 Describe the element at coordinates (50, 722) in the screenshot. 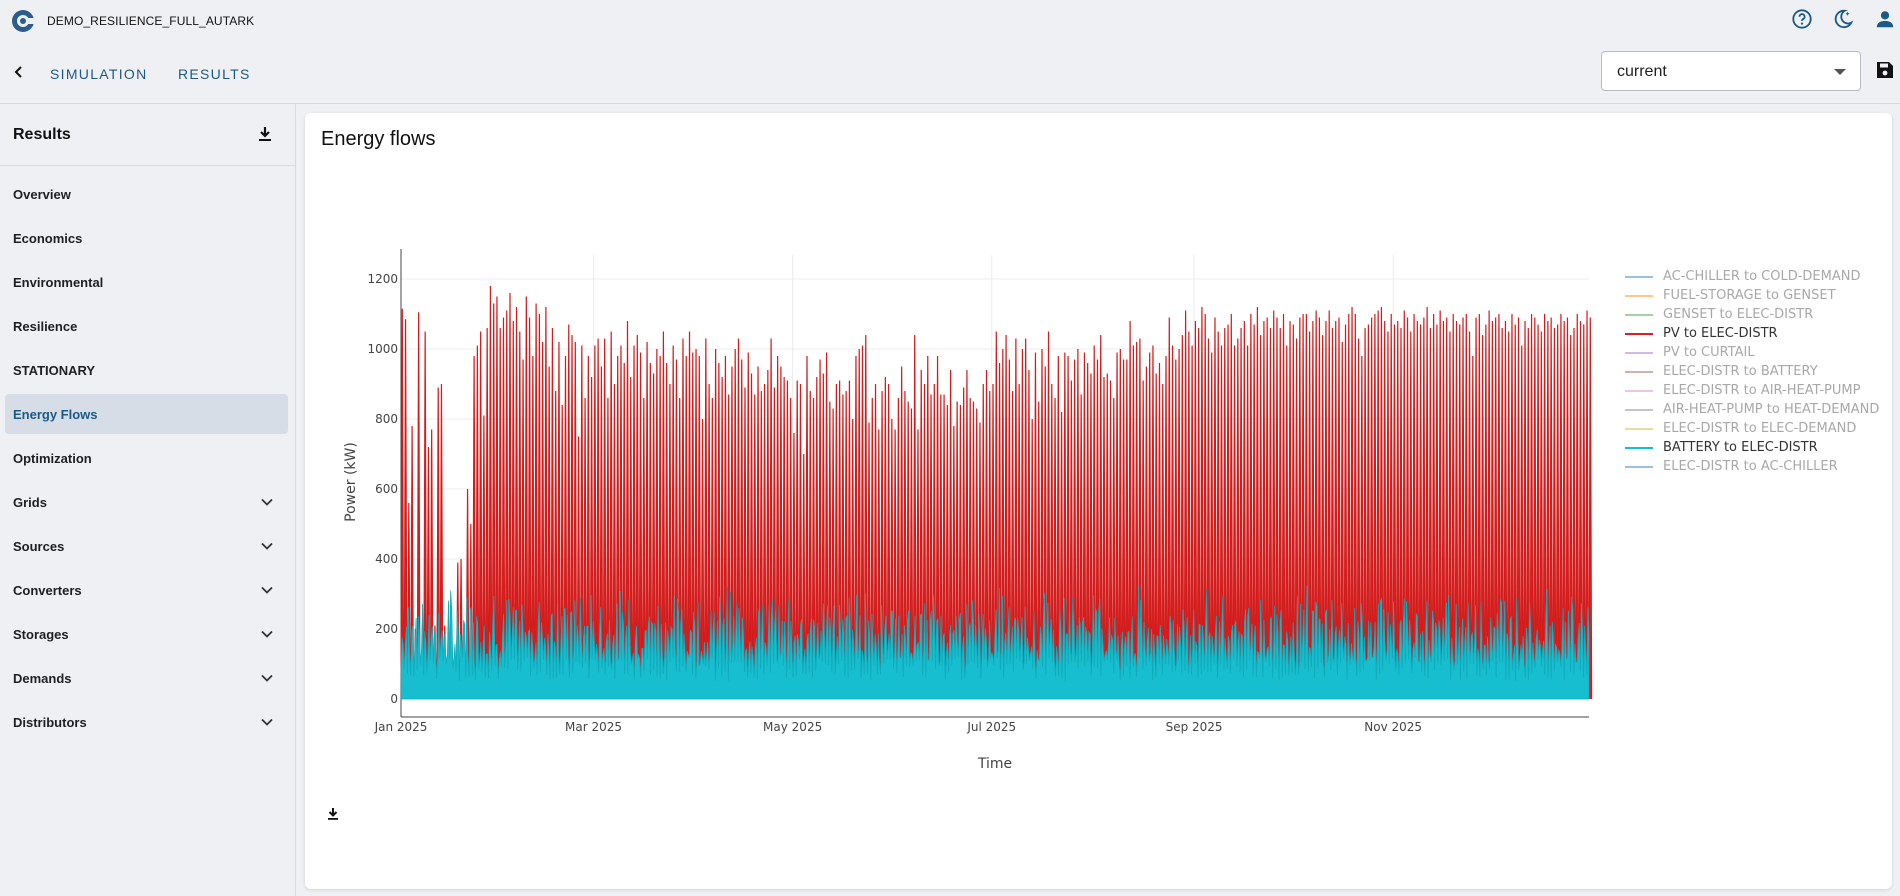

I see `sidebar-item-label: Distributors` at that location.